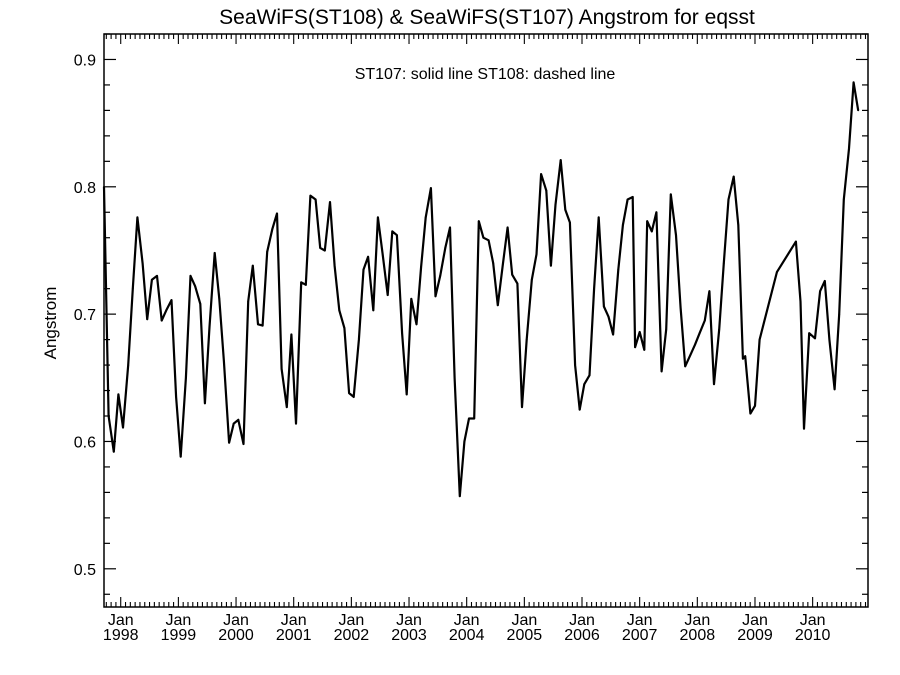  What do you see at coordinates (236, 635) in the screenshot?
I see `x-tick-year-label: 2000` at bounding box center [236, 635].